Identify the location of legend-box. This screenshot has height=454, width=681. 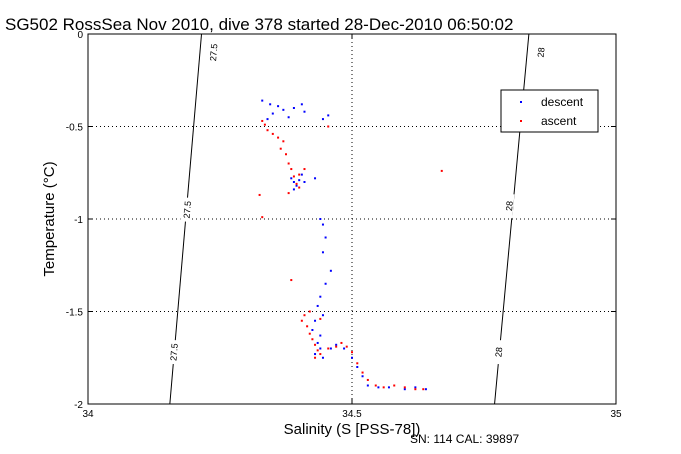
(549, 111).